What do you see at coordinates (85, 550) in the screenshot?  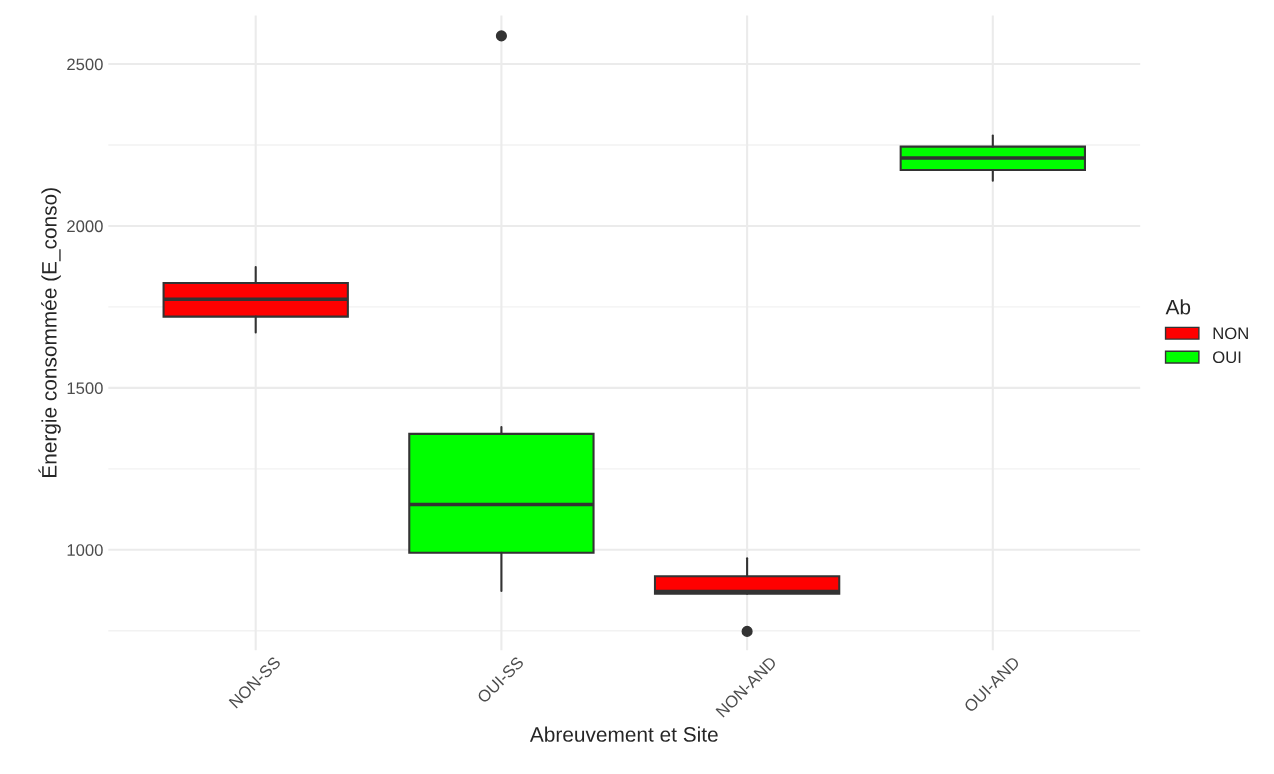 I see `y-tick-label: 1000` at bounding box center [85, 550].